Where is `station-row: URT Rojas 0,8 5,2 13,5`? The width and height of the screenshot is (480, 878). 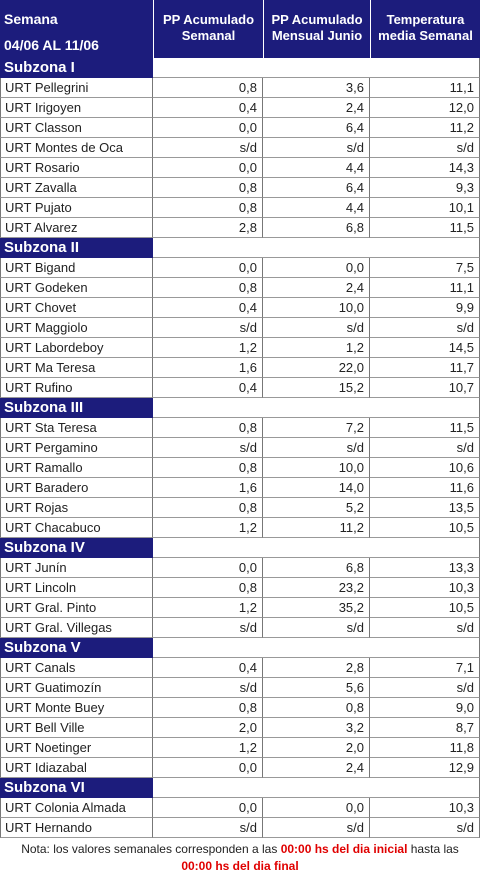
station-row: URT Rojas 0,8 5,2 13,5 is located at coordinates (240, 508).